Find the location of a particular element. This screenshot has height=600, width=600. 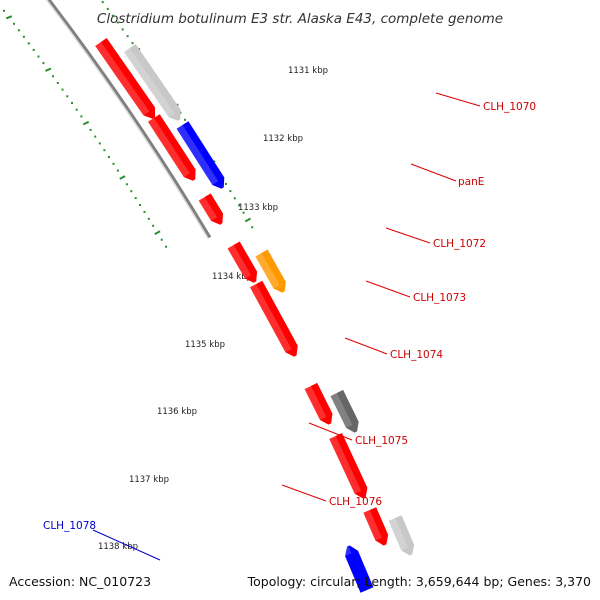

tick-label: 1132 kbp is located at coordinates (283, 139).